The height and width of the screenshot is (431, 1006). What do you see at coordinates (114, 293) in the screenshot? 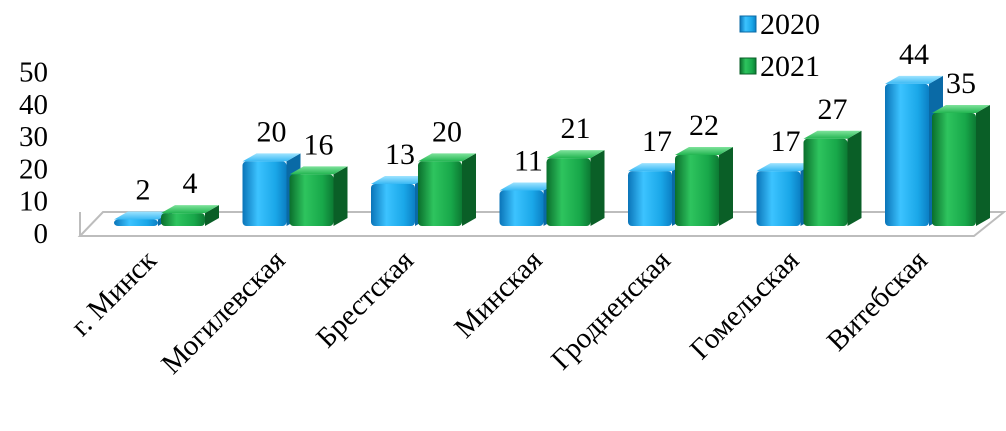
I see `x-category-label: г. Минск` at bounding box center [114, 293].